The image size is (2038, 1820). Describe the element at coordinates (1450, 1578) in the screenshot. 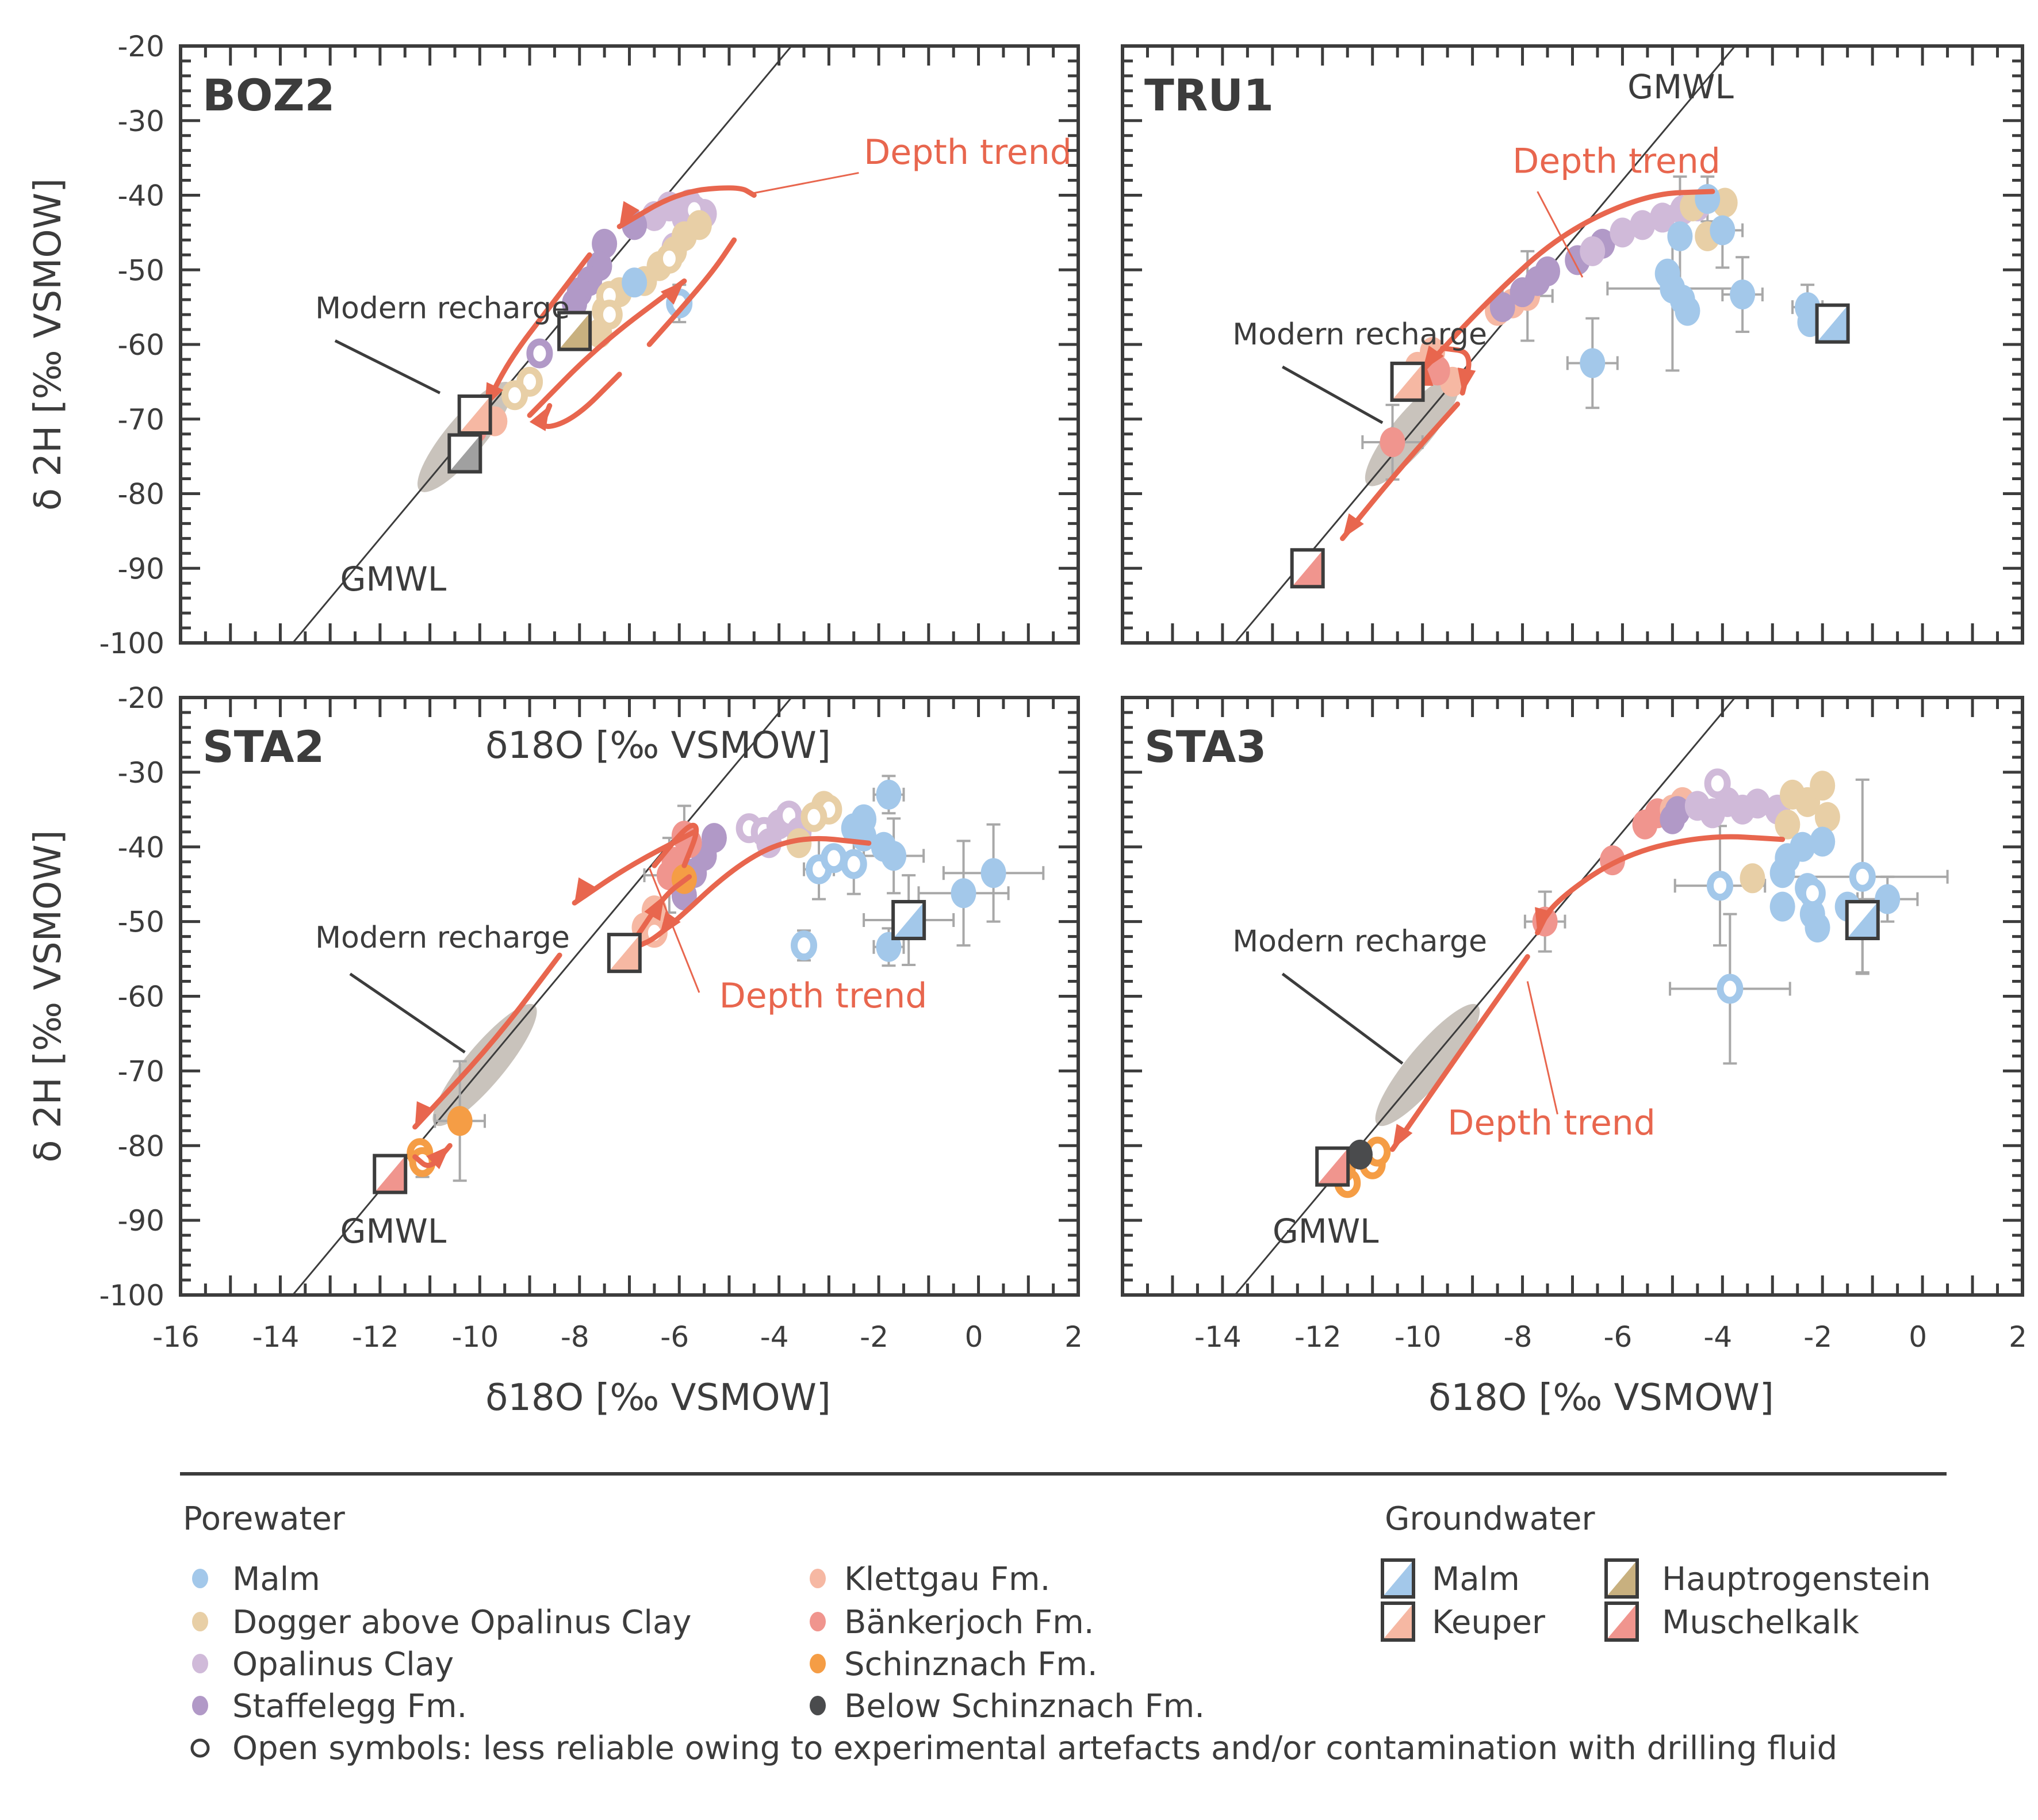

I see `legend-item-groundwater: Malm` at that location.